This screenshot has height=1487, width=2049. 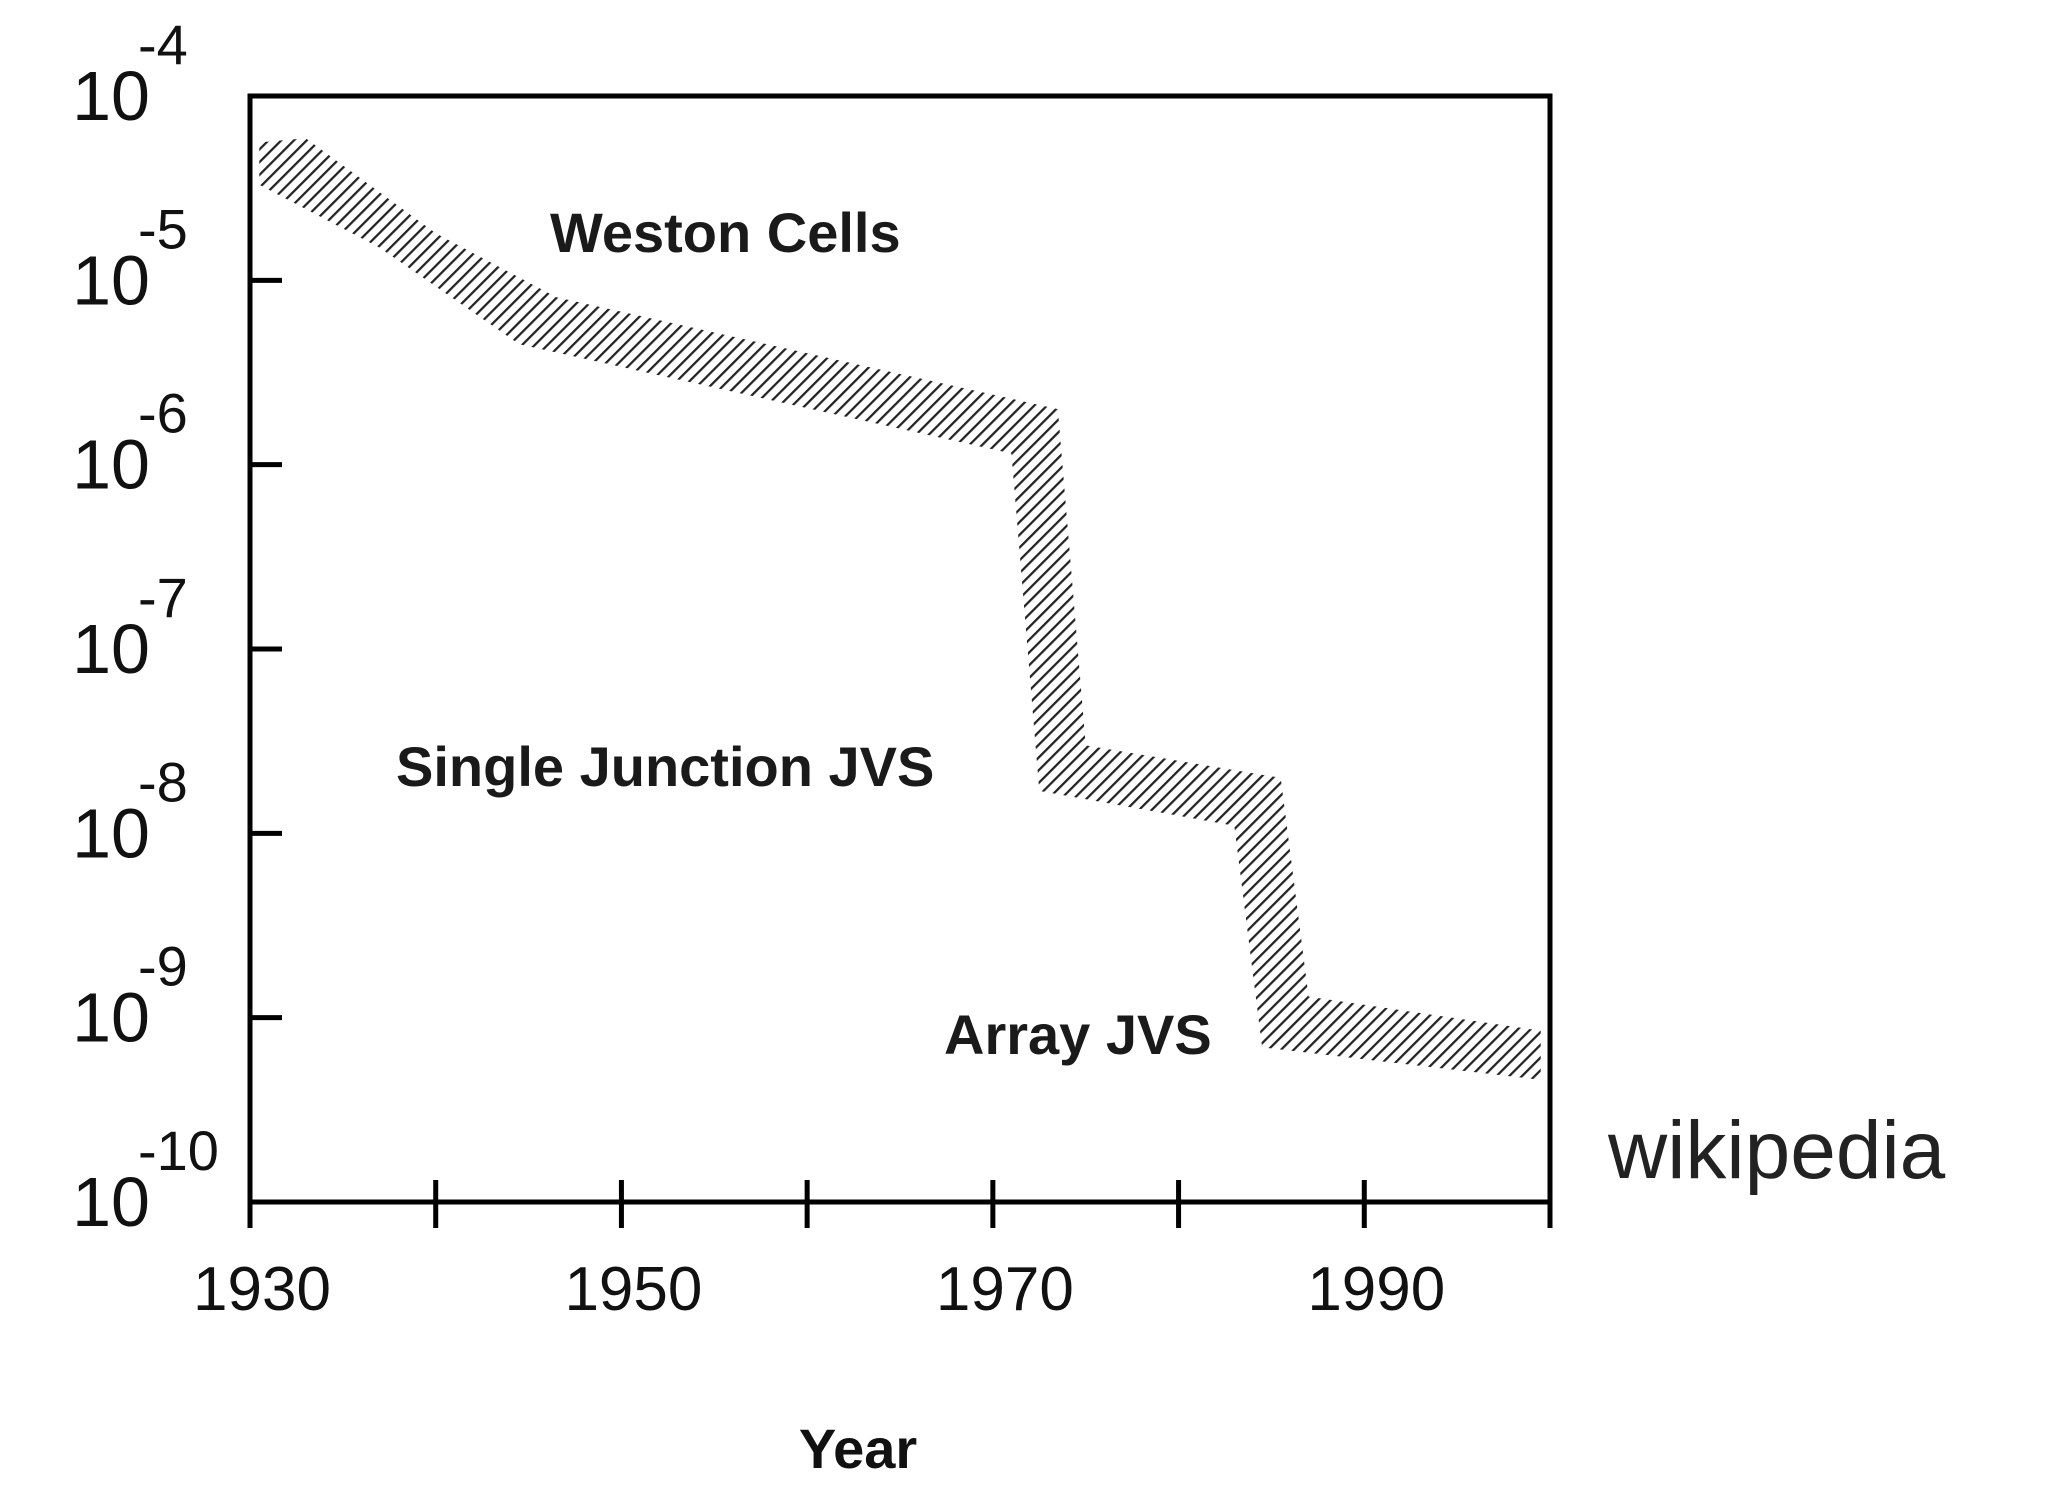 What do you see at coordinates (163, 781) in the screenshot?
I see `y-tick-exponent: -8` at bounding box center [163, 781].